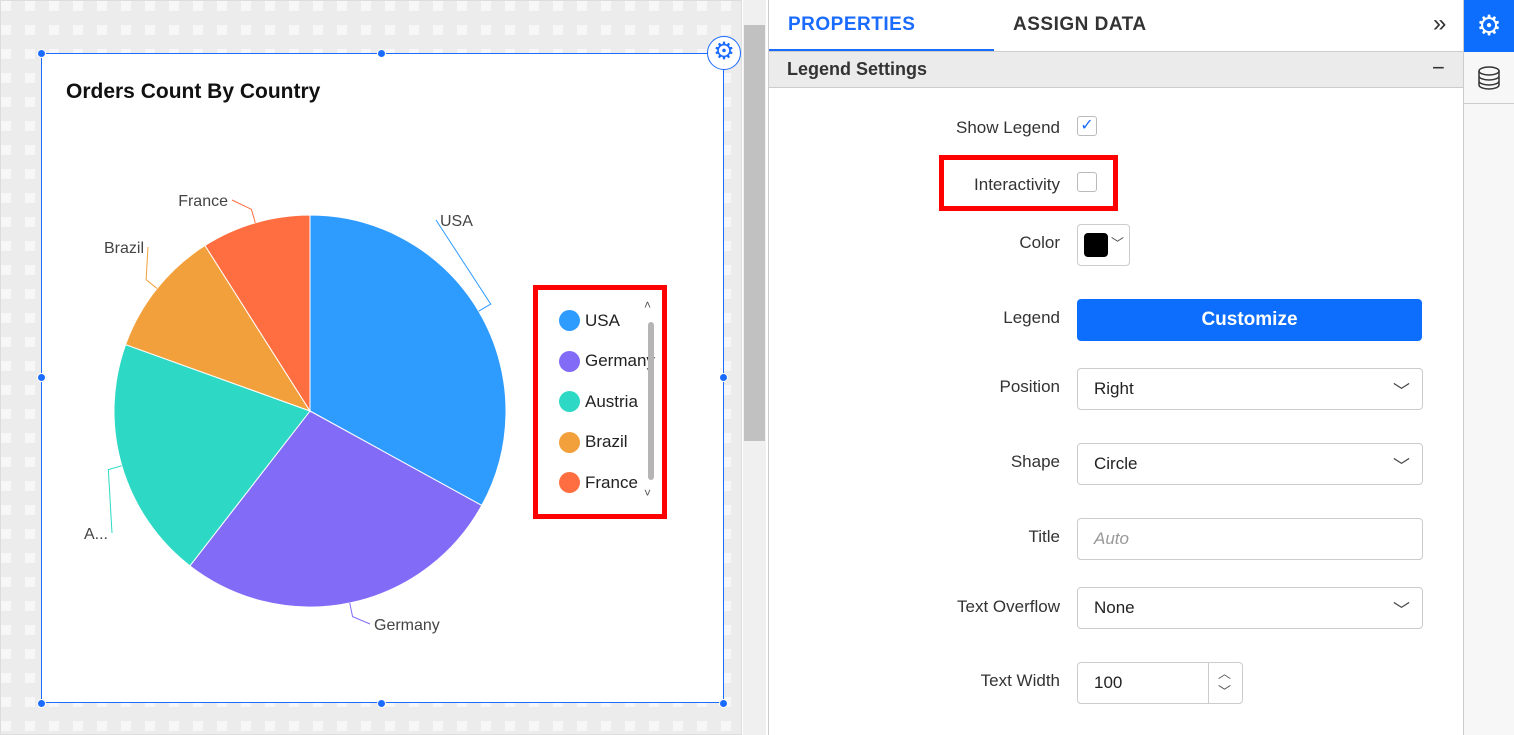  I want to click on check-icon: ✓, so click(1087, 125).